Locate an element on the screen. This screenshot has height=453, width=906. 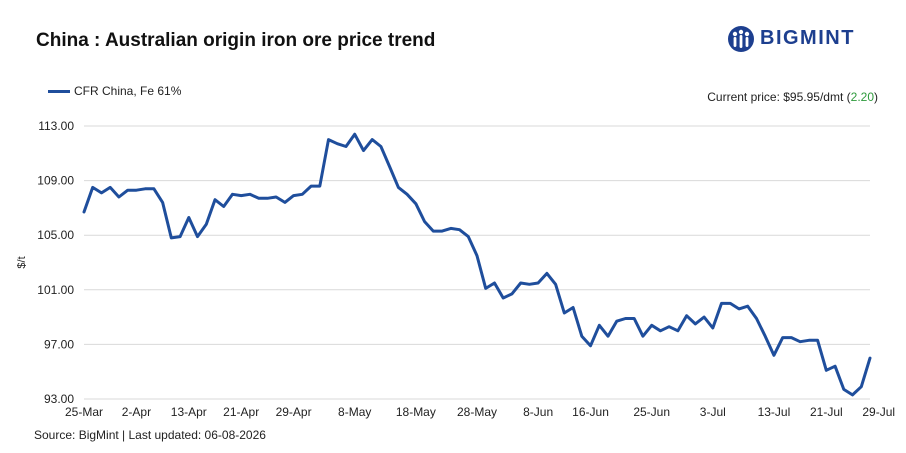
x-tick-label: 2-Apr is located at coordinates (136, 412).